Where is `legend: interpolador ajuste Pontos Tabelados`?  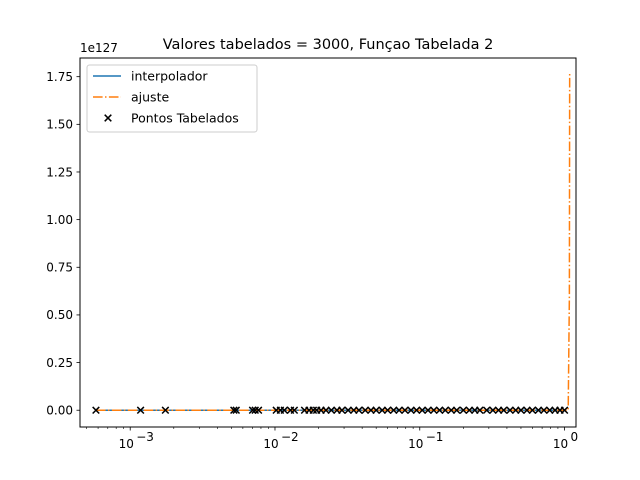
legend: interpolador ajuste Pontos Tabelados is located at coordinates (172, 98).